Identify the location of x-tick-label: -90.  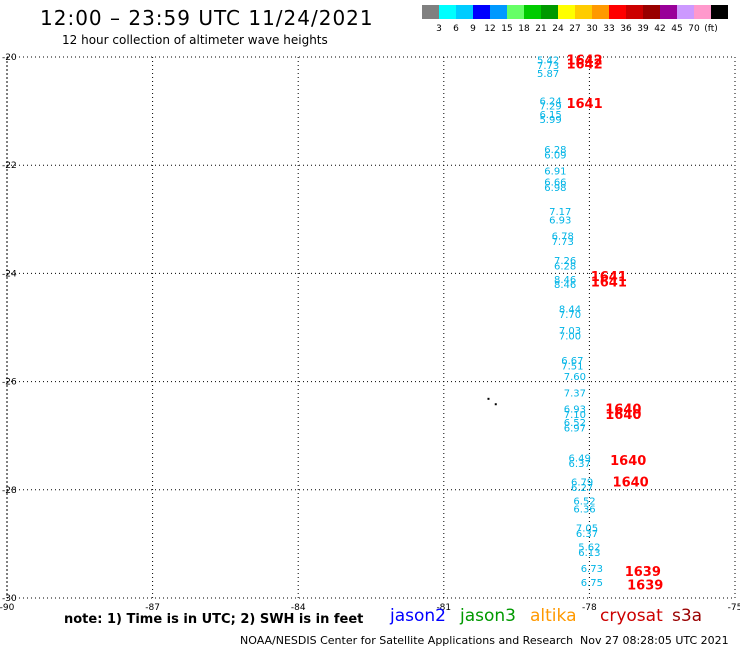
(7, 607).